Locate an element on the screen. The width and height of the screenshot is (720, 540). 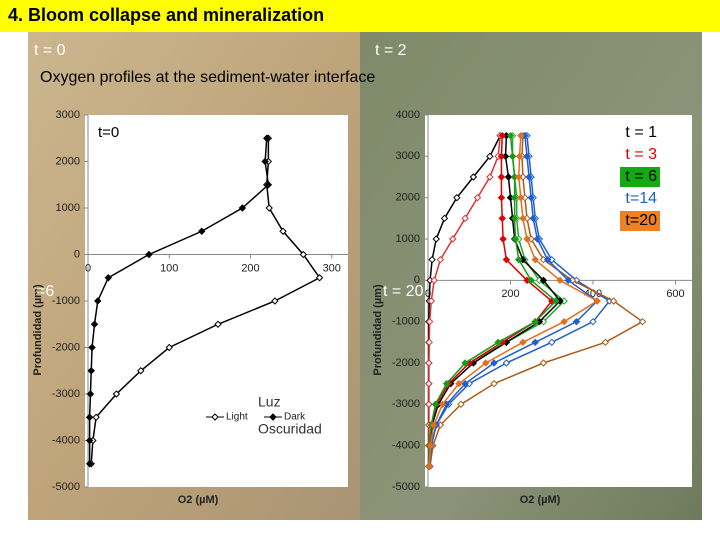
y-tick-label: -1000 is located at coordinates (66, 301).